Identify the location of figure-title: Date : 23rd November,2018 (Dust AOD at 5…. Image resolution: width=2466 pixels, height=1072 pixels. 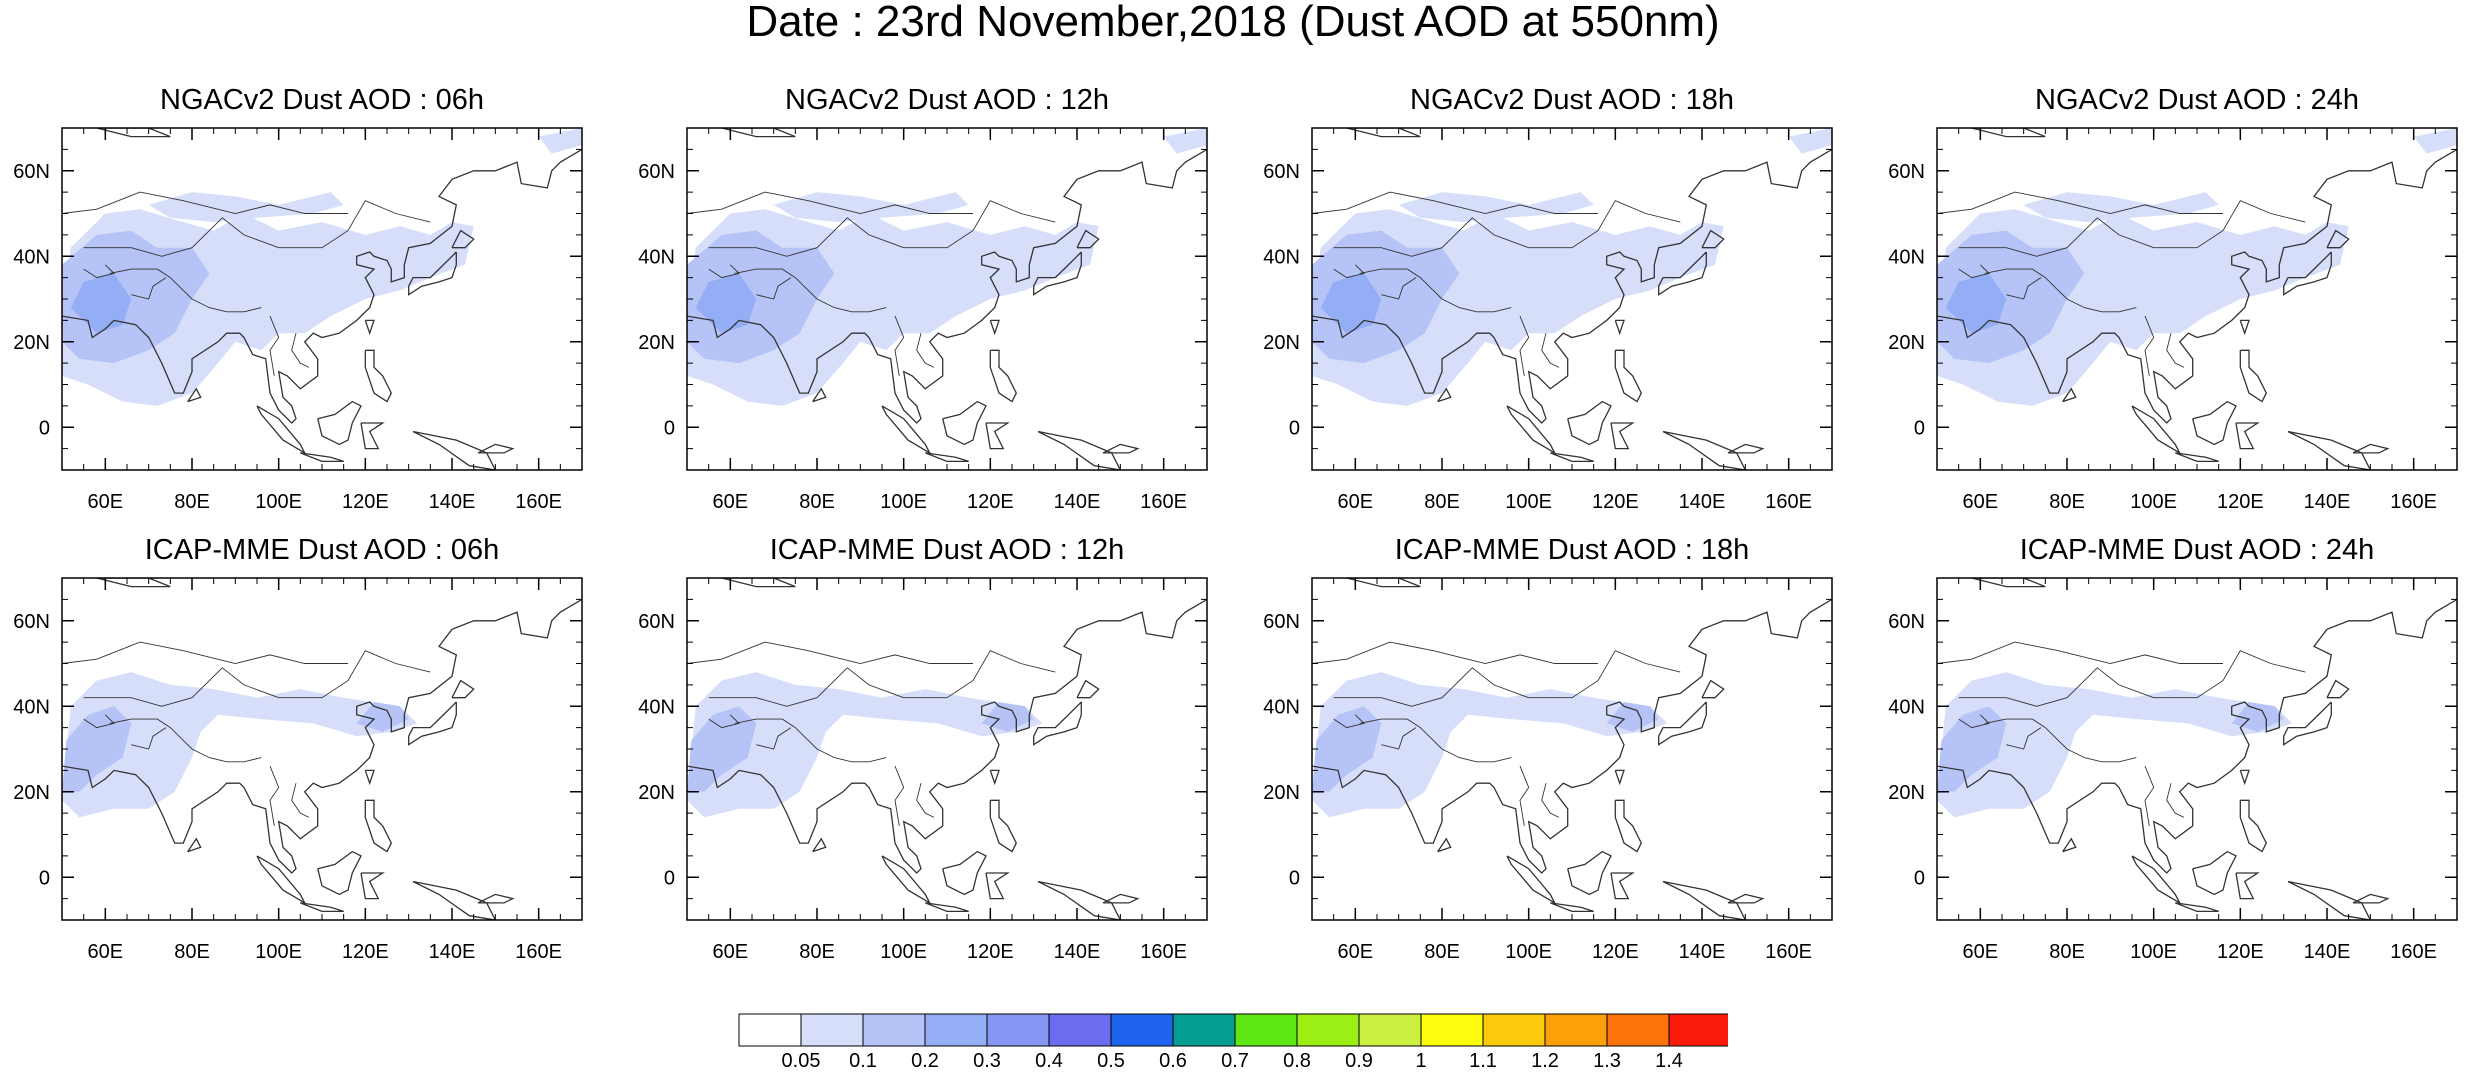
(1233, 23).